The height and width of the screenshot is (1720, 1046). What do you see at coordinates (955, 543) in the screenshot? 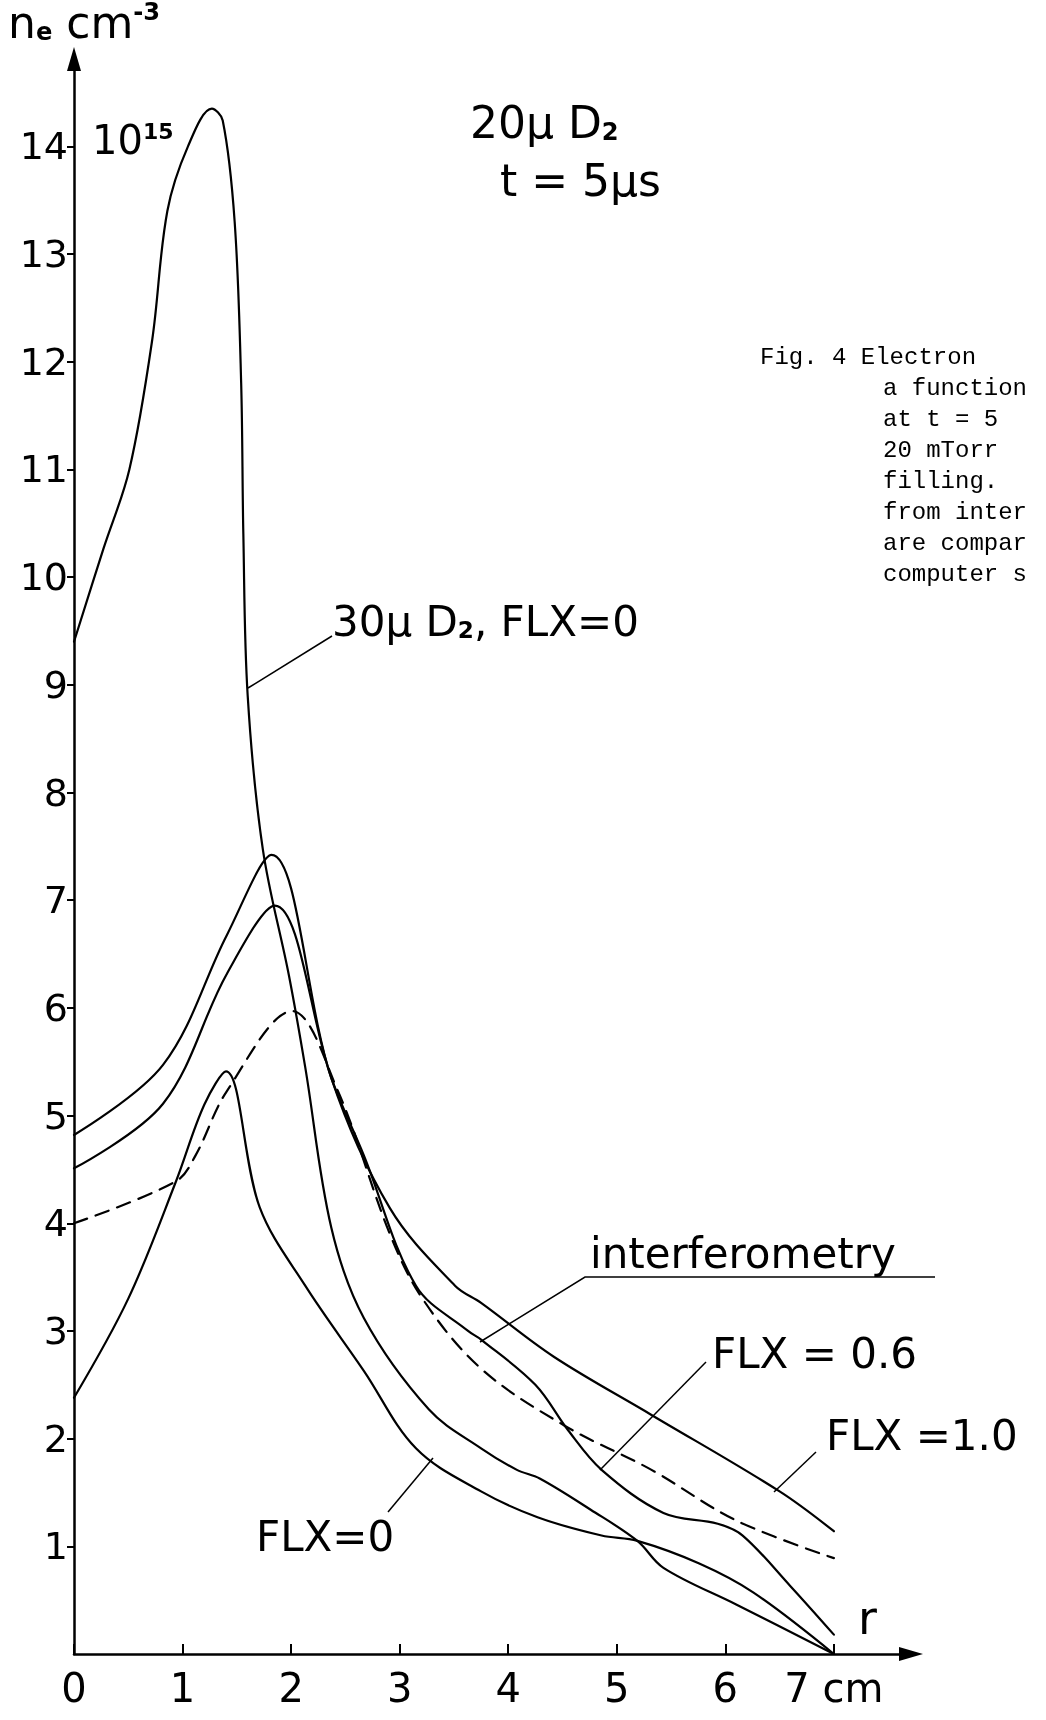
I see `annotation: are compar` at bounding box center [955, 543].